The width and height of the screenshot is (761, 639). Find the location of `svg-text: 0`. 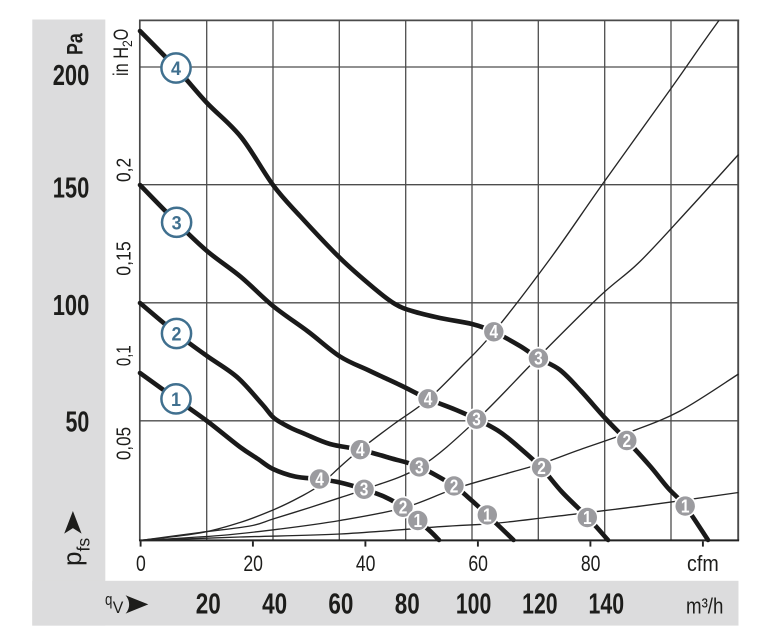

svg-text: 0 is located at coordinates (141, 563).